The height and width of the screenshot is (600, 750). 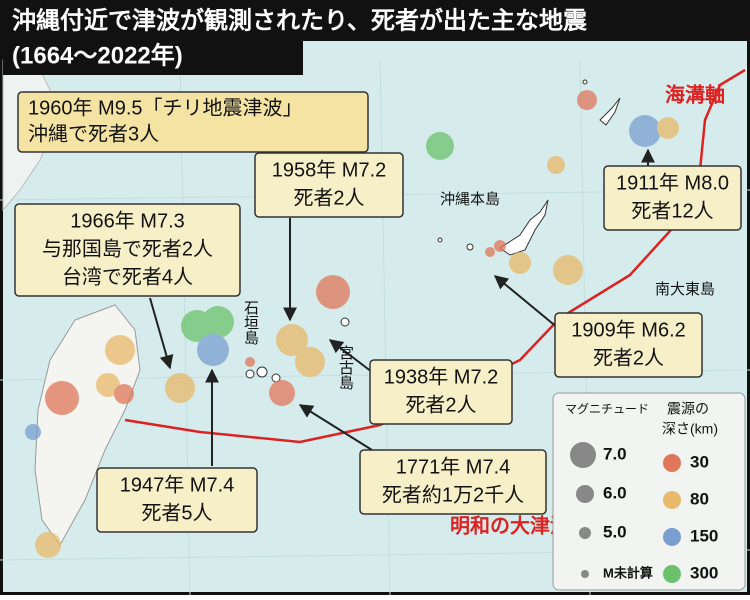 I want to click on callout-text: 1960年 M9.5「チリ地震津波」, so click(x=165, y=107).